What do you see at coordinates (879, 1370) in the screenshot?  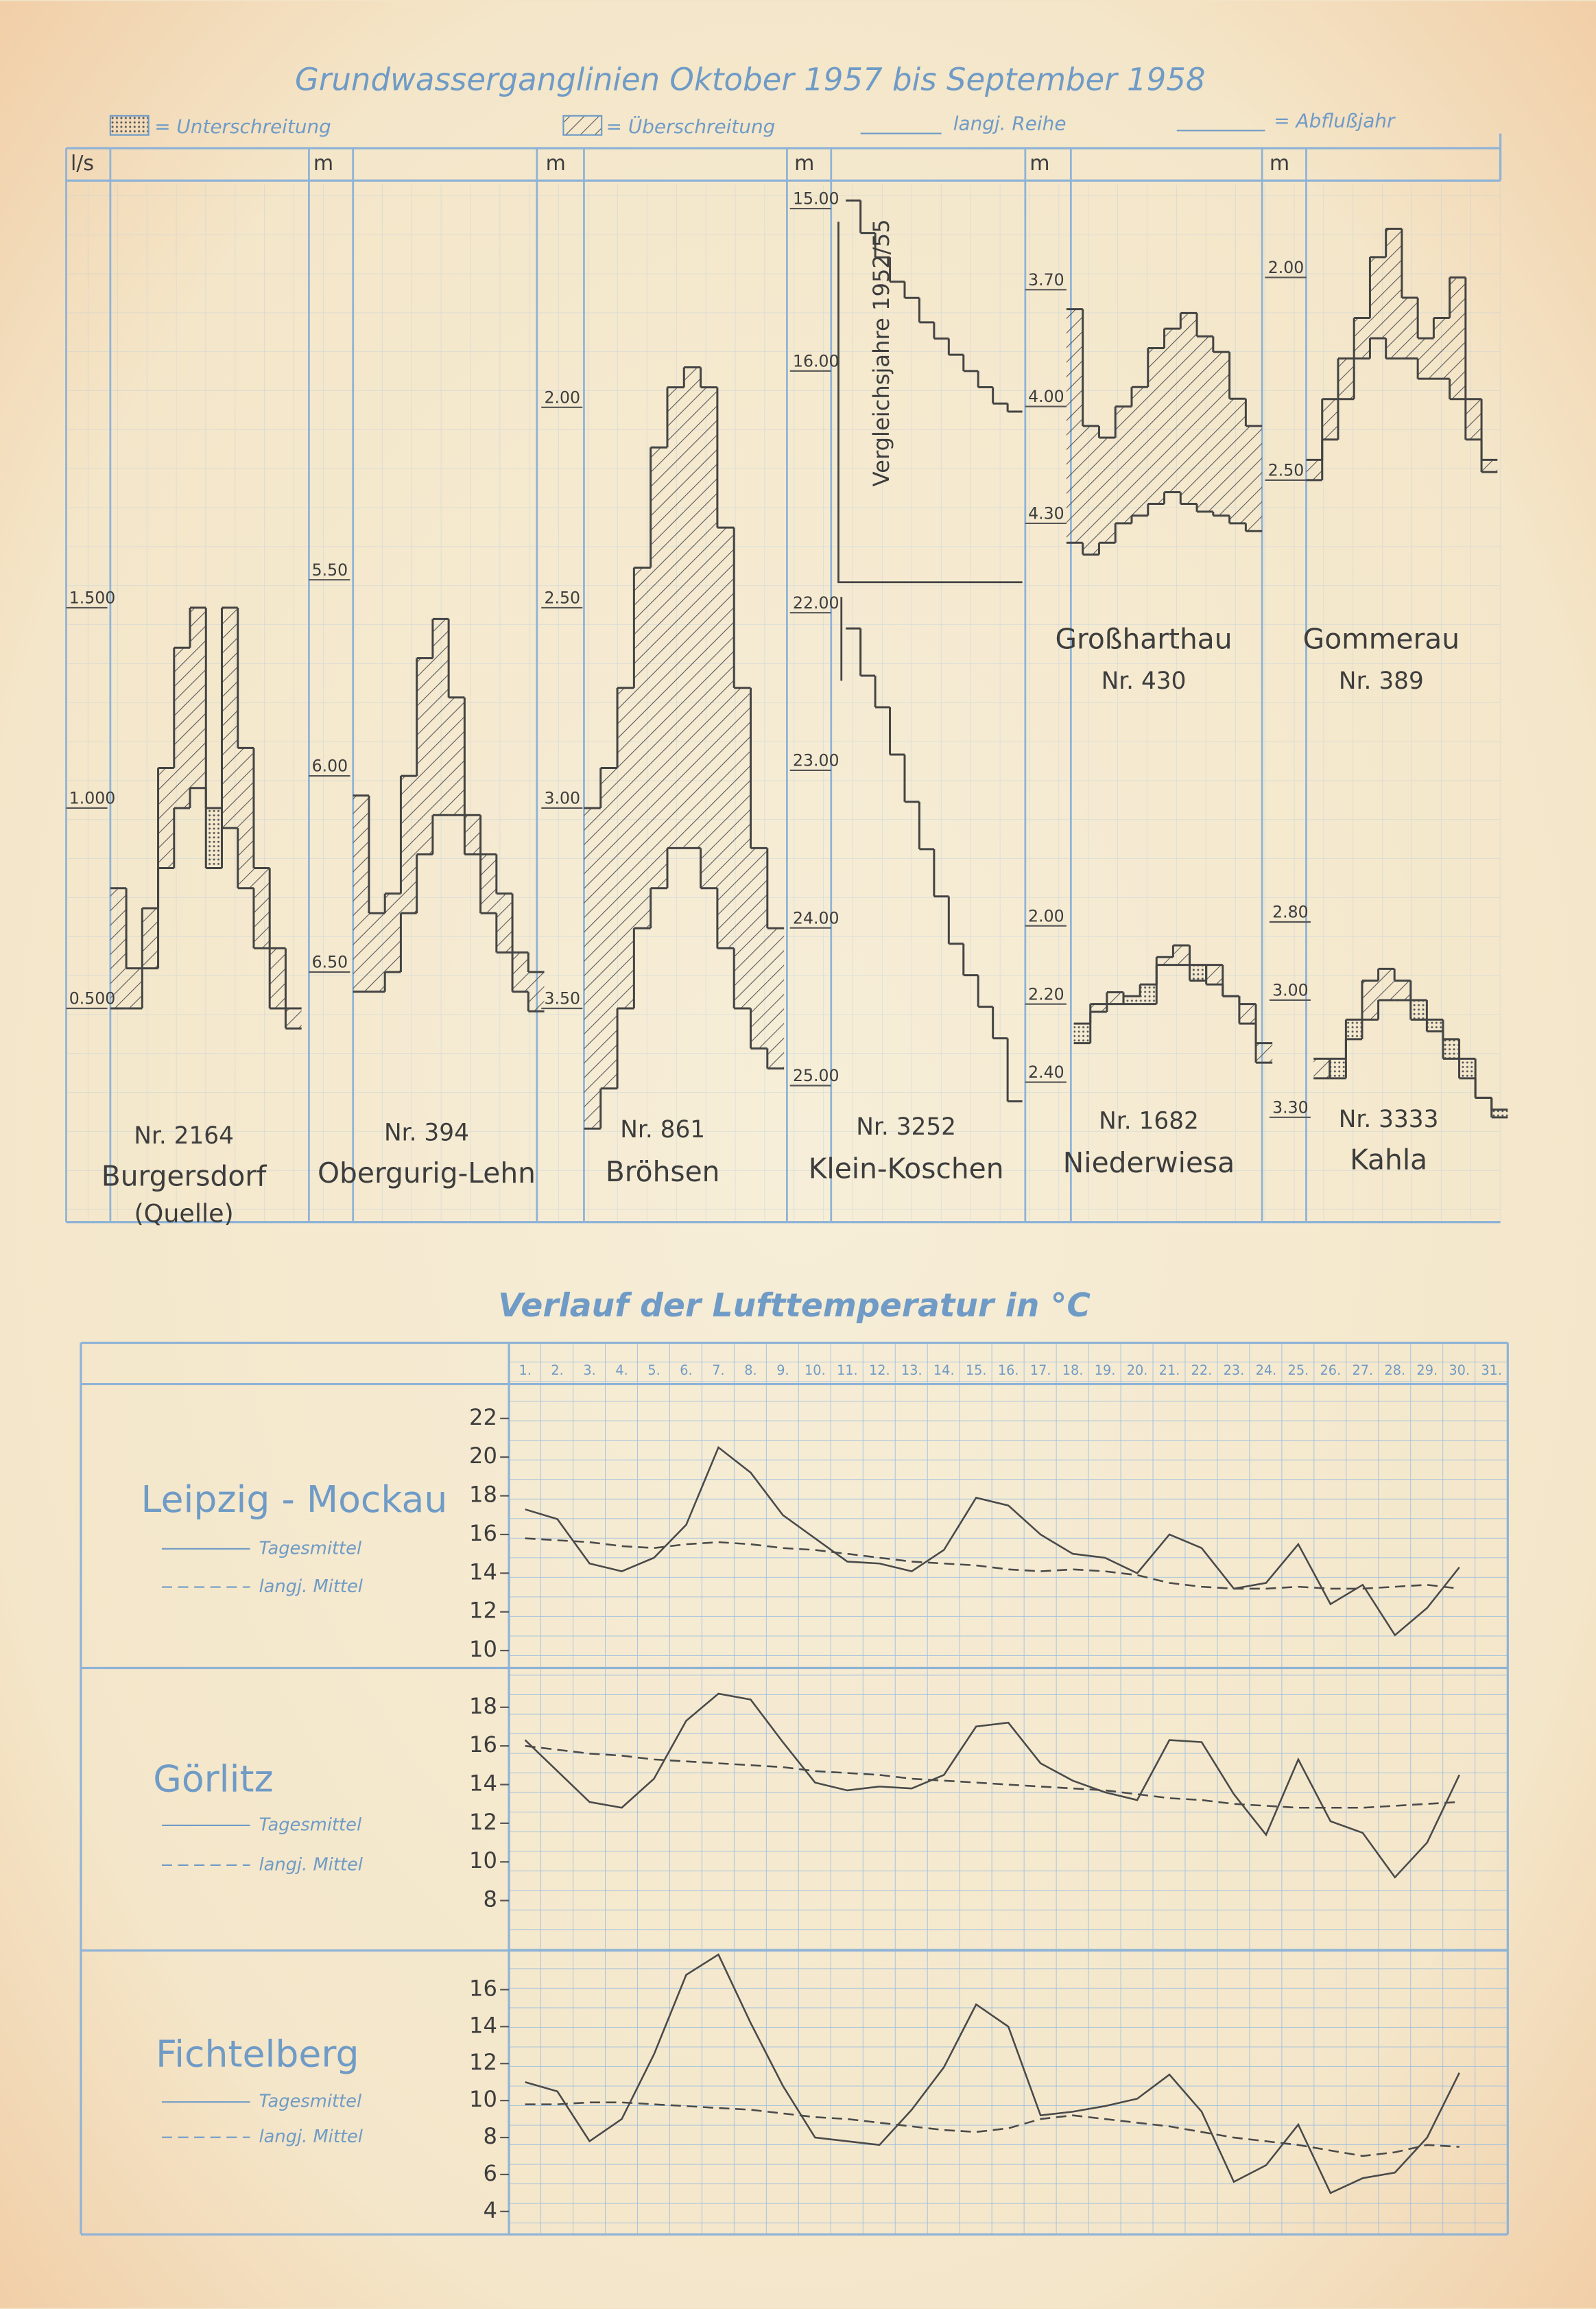 I see `x-tick-label: 12.` at bounding box center [879, 1370].